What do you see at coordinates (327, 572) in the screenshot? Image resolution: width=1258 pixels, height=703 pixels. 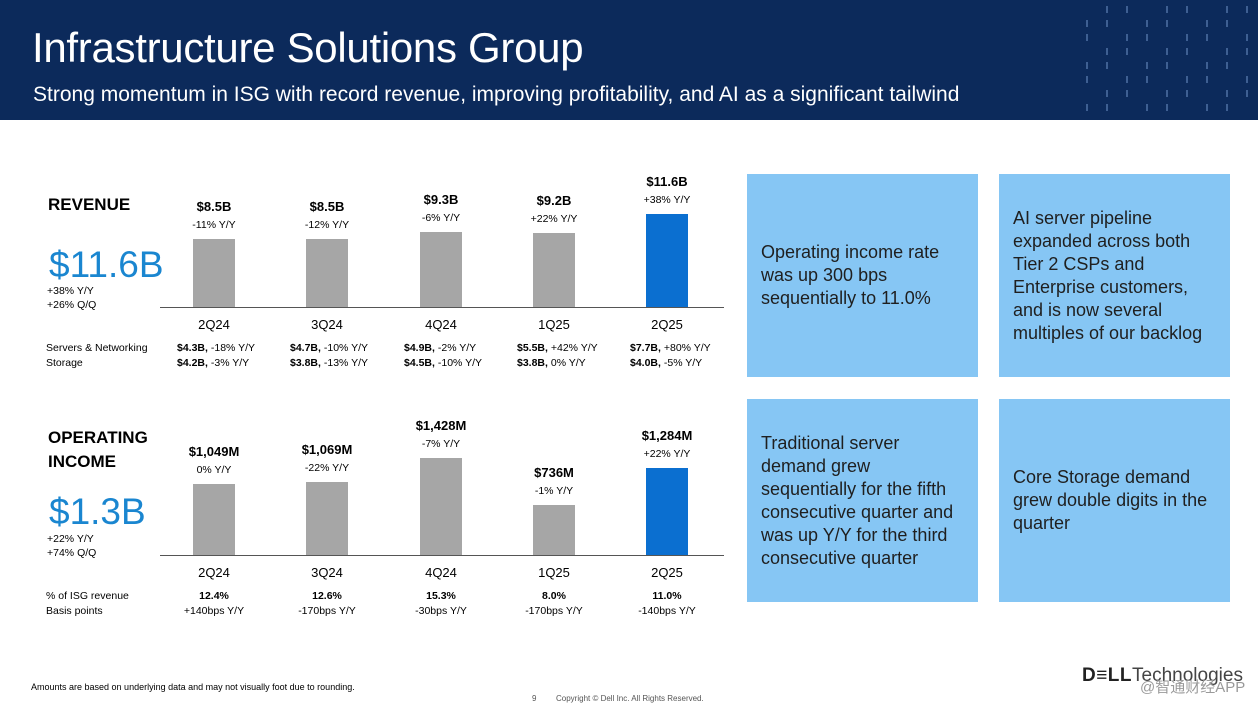 I see `x-axis-tick-label: 3Q24` at bounding box center [327, 572].